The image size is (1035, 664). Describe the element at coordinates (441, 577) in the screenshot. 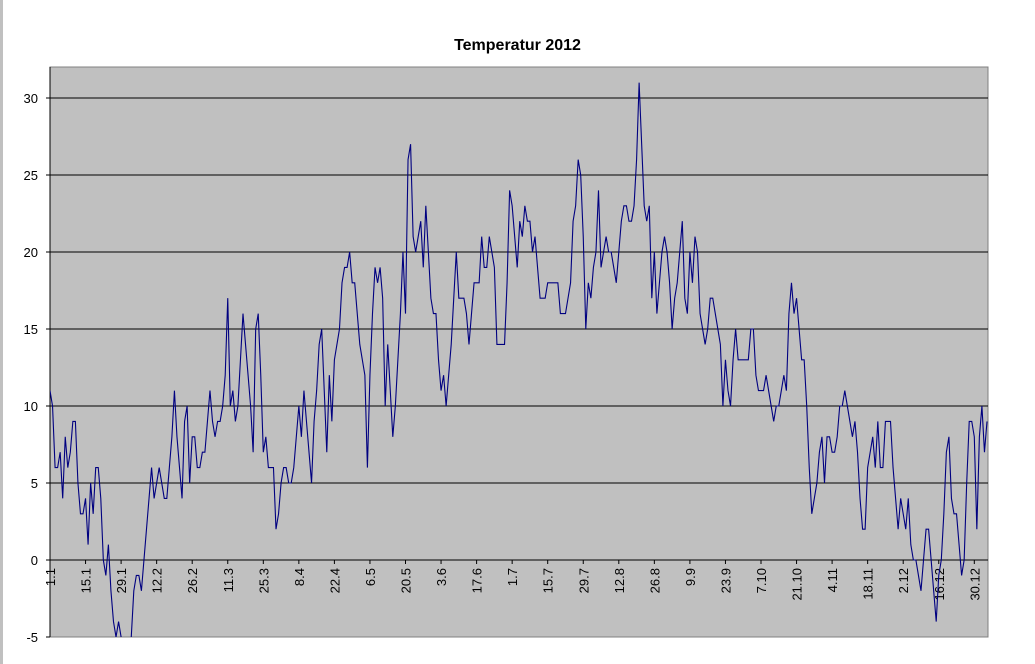

I see `x-tick-label: 3.6` at that location.